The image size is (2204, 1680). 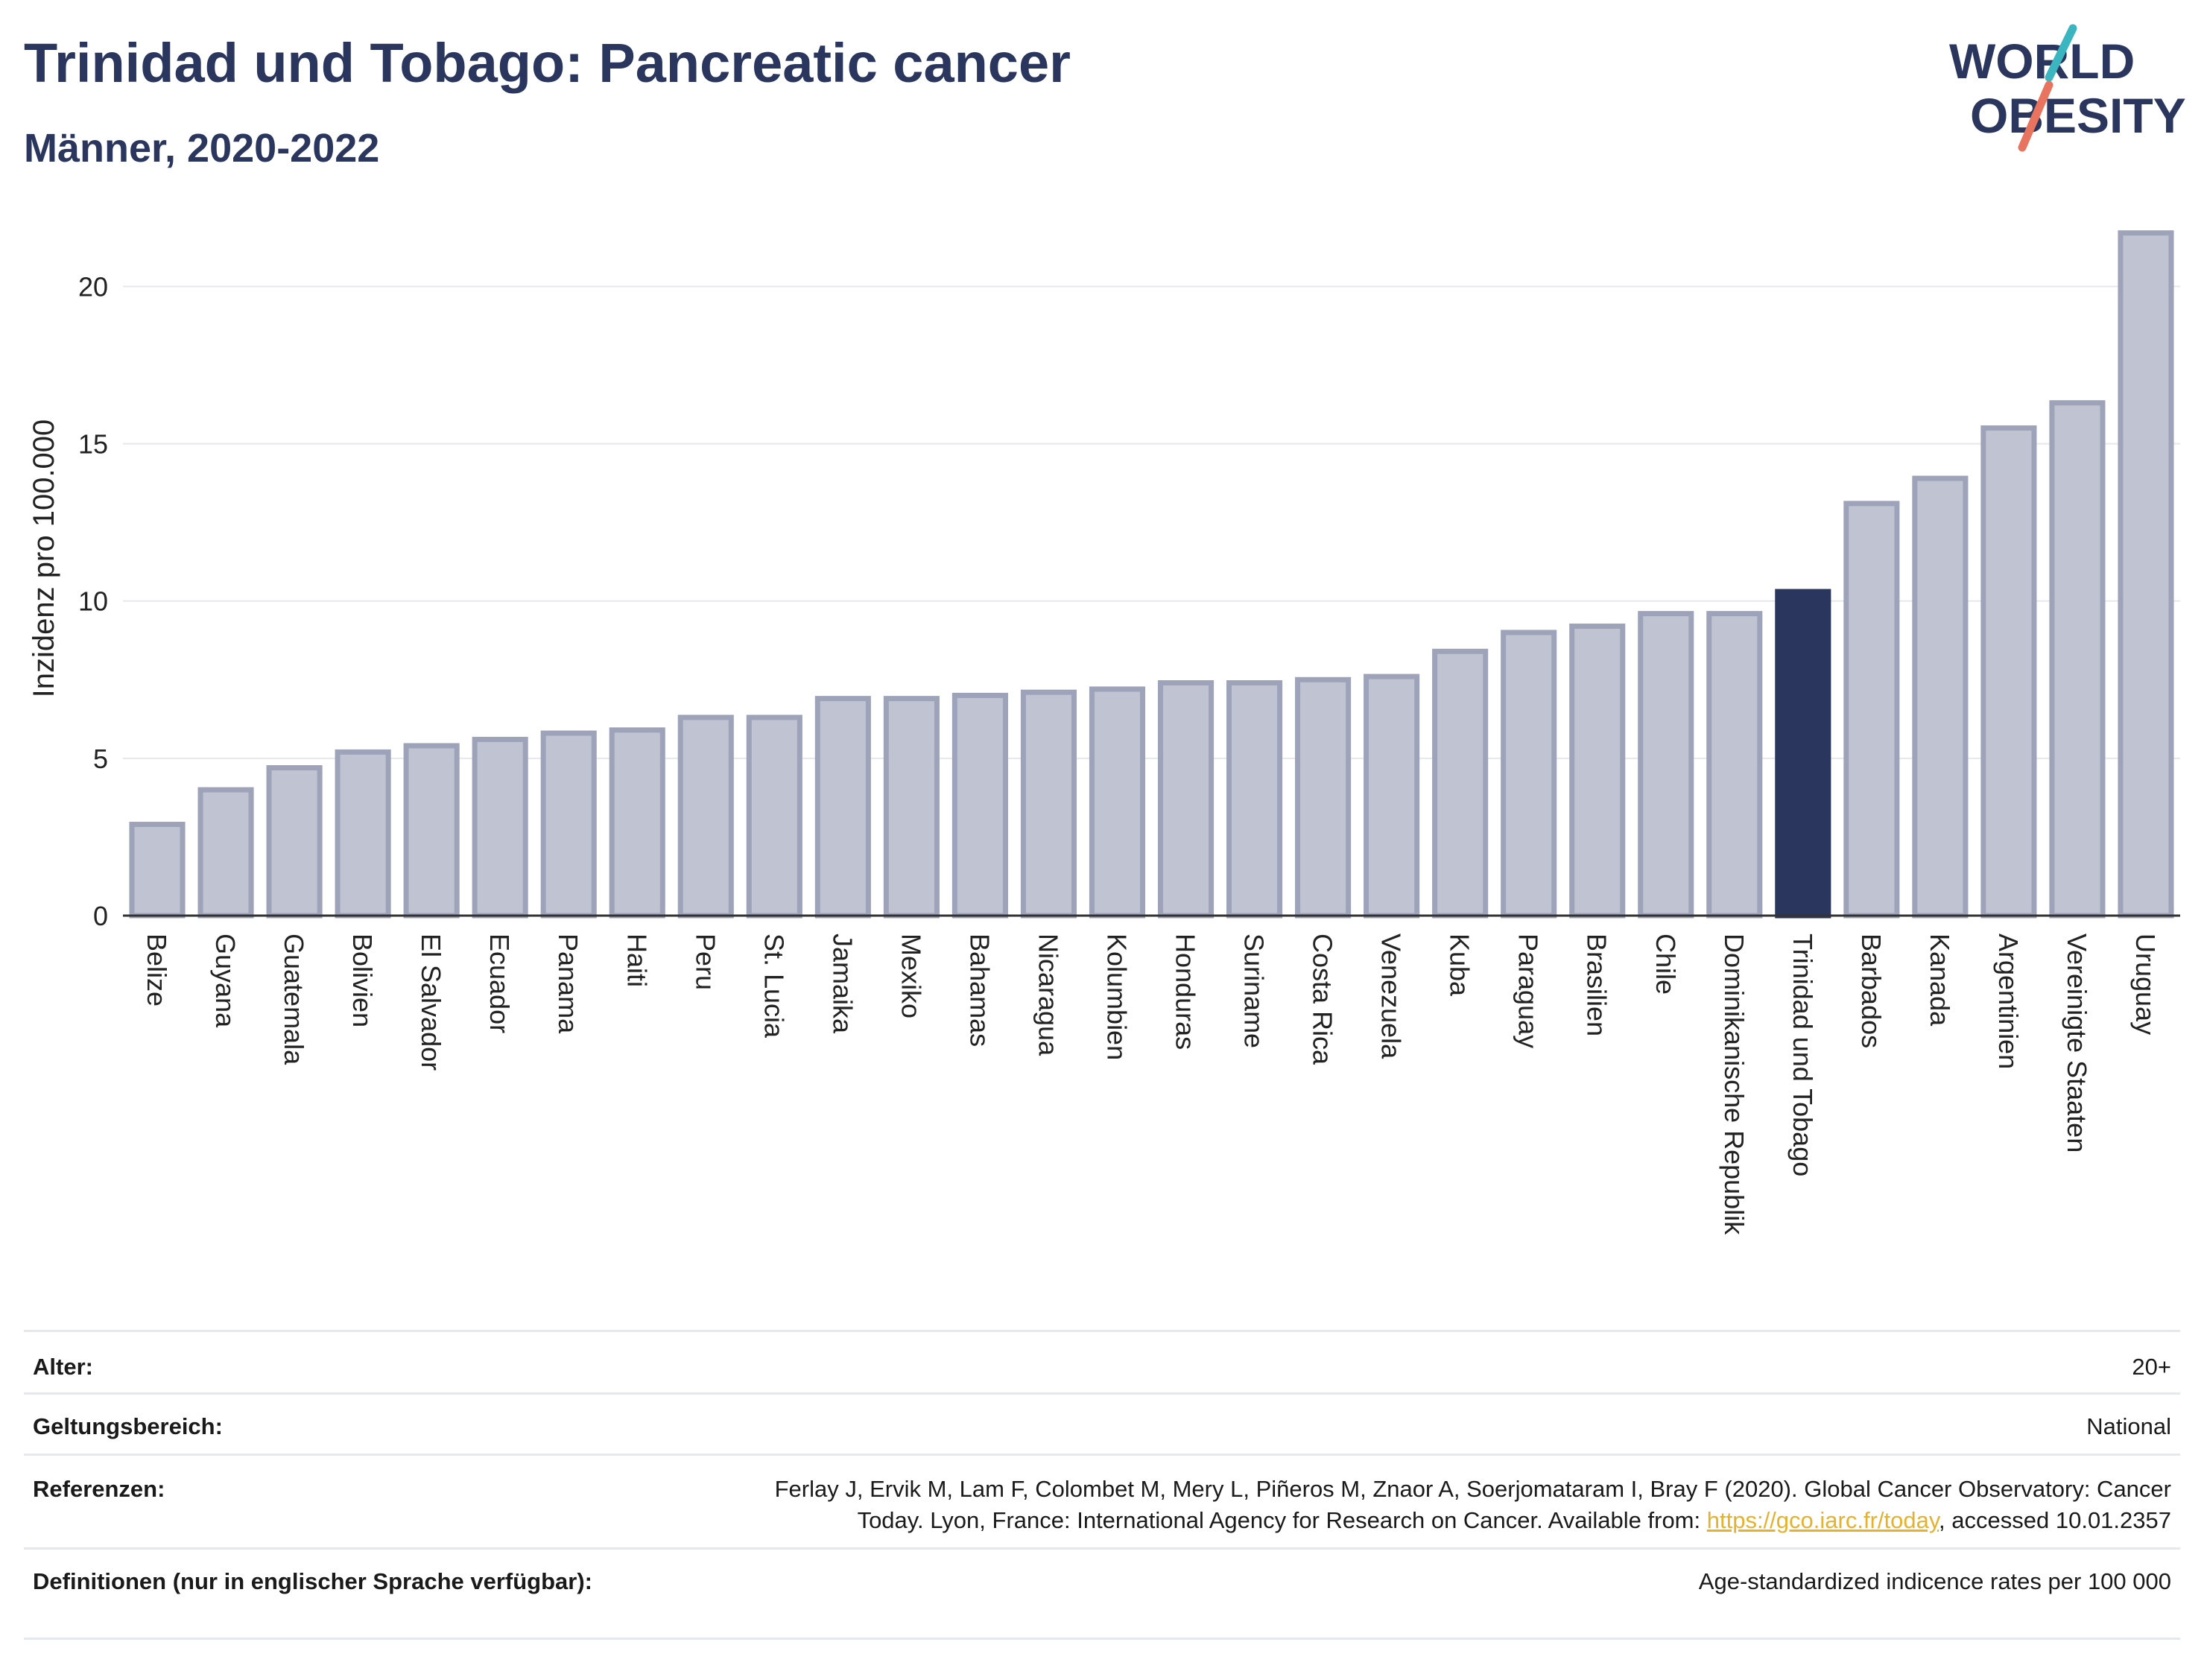 I want to click on x-tick-label: Brasilien, so click(x=1597, y=984).